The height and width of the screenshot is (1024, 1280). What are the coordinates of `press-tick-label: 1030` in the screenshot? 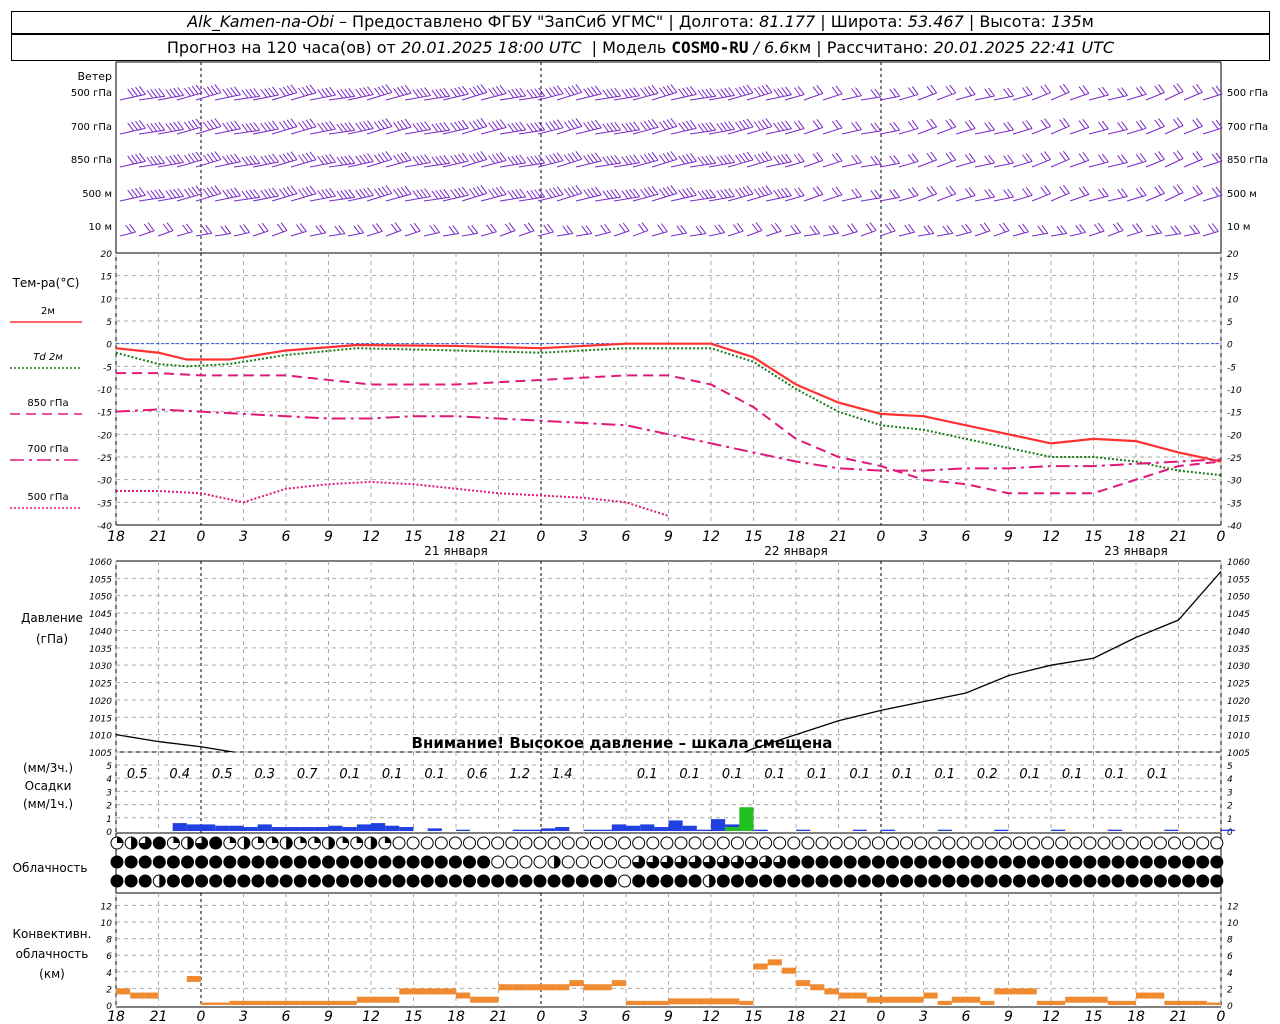 It's located at (100, 667).